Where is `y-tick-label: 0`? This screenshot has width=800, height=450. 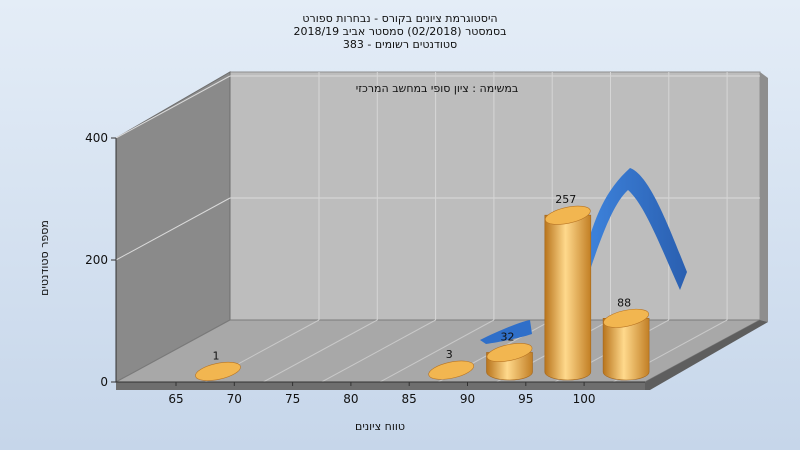 y-tick-label: 0 is located at coordinates (104, 382).